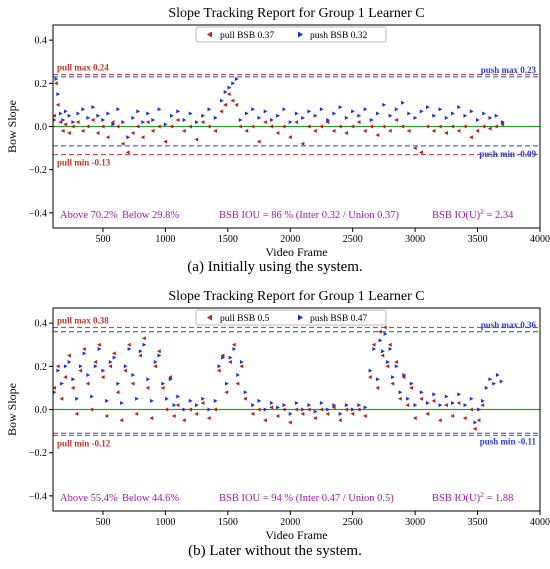  I want to click on stat-io-value: = 2.34, so click(499, 215).